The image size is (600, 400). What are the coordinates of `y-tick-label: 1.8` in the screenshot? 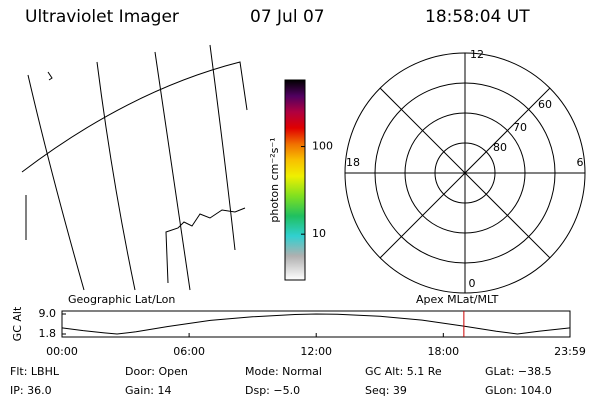 It's located at (48, 333).